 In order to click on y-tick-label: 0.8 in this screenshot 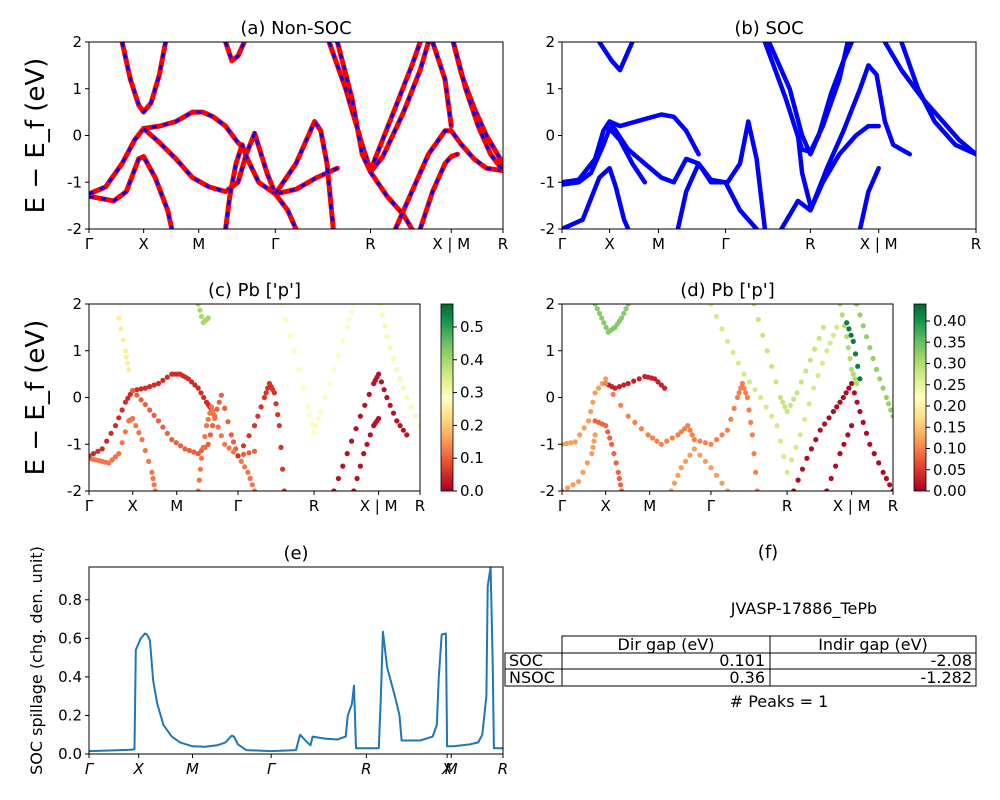, I will do `click(70, 600)`.